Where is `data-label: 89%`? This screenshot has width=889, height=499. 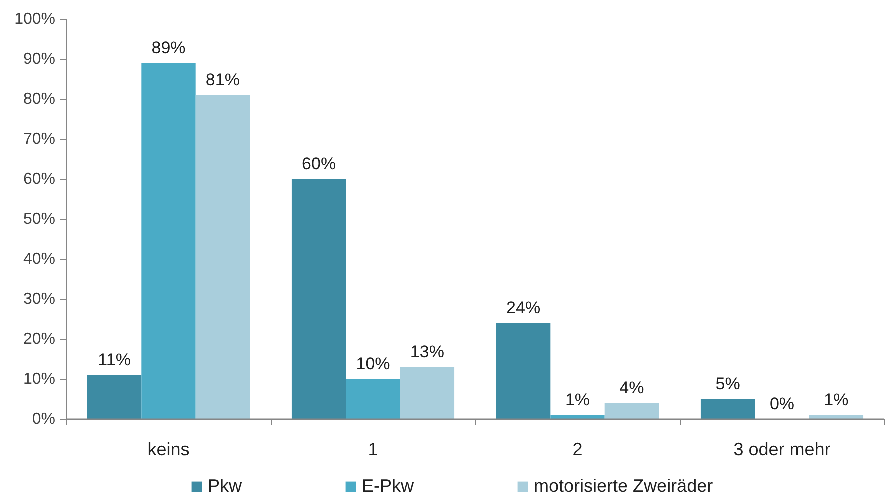 data-label: 89% is located at coordinates (169, 48).